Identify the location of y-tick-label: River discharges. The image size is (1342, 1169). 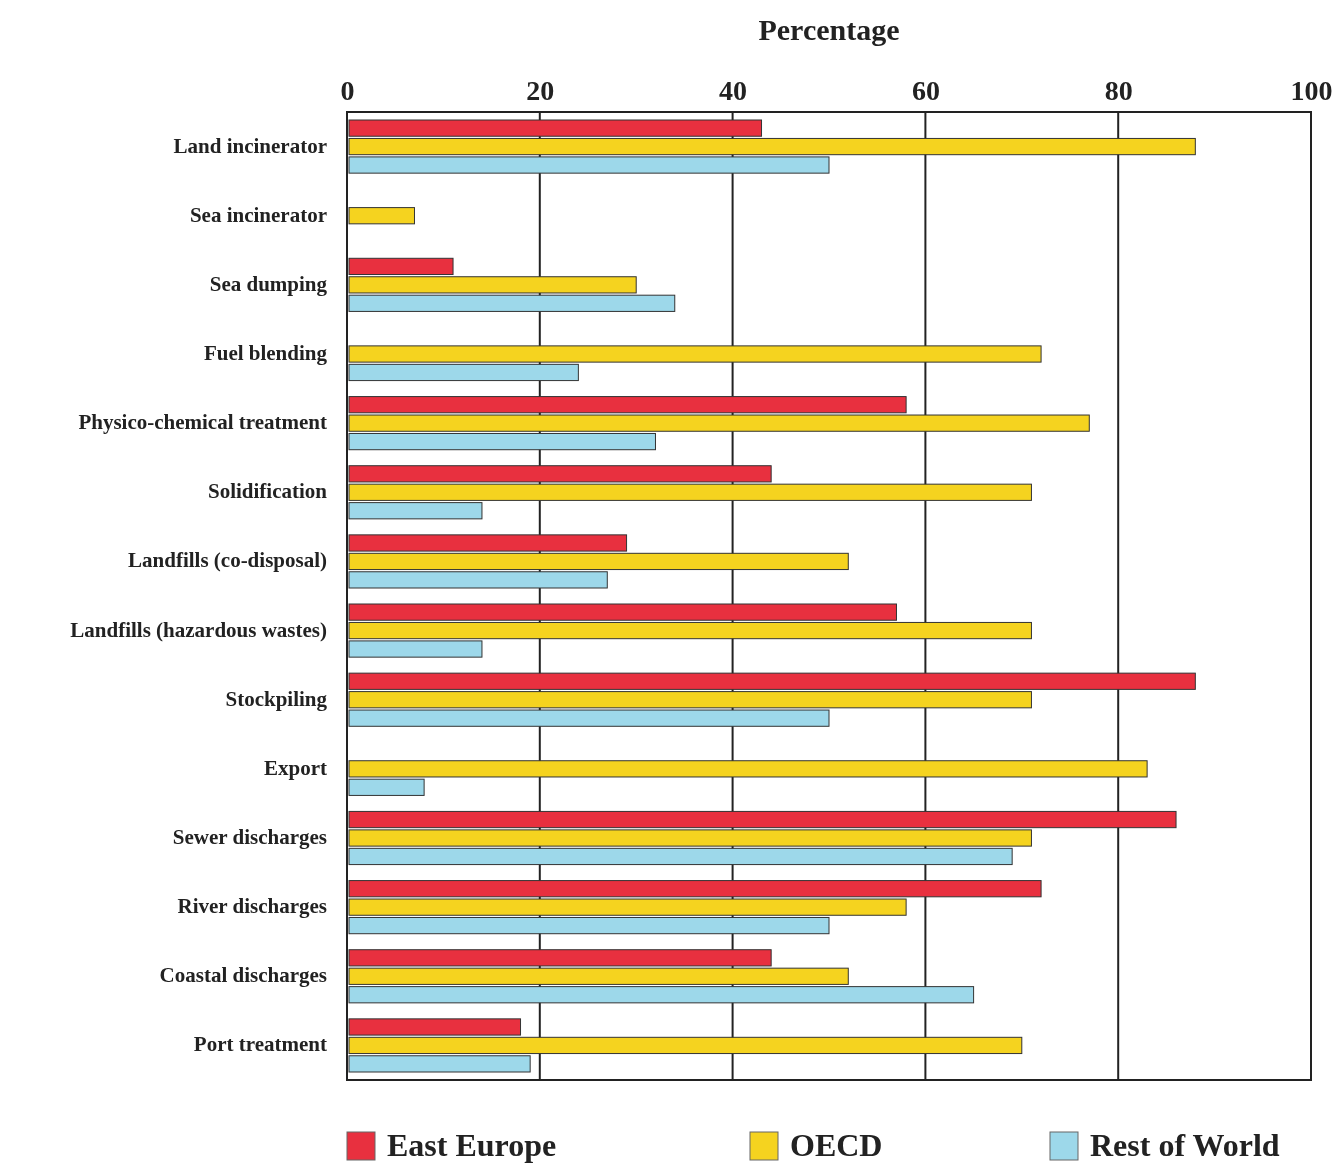
(252, 906).